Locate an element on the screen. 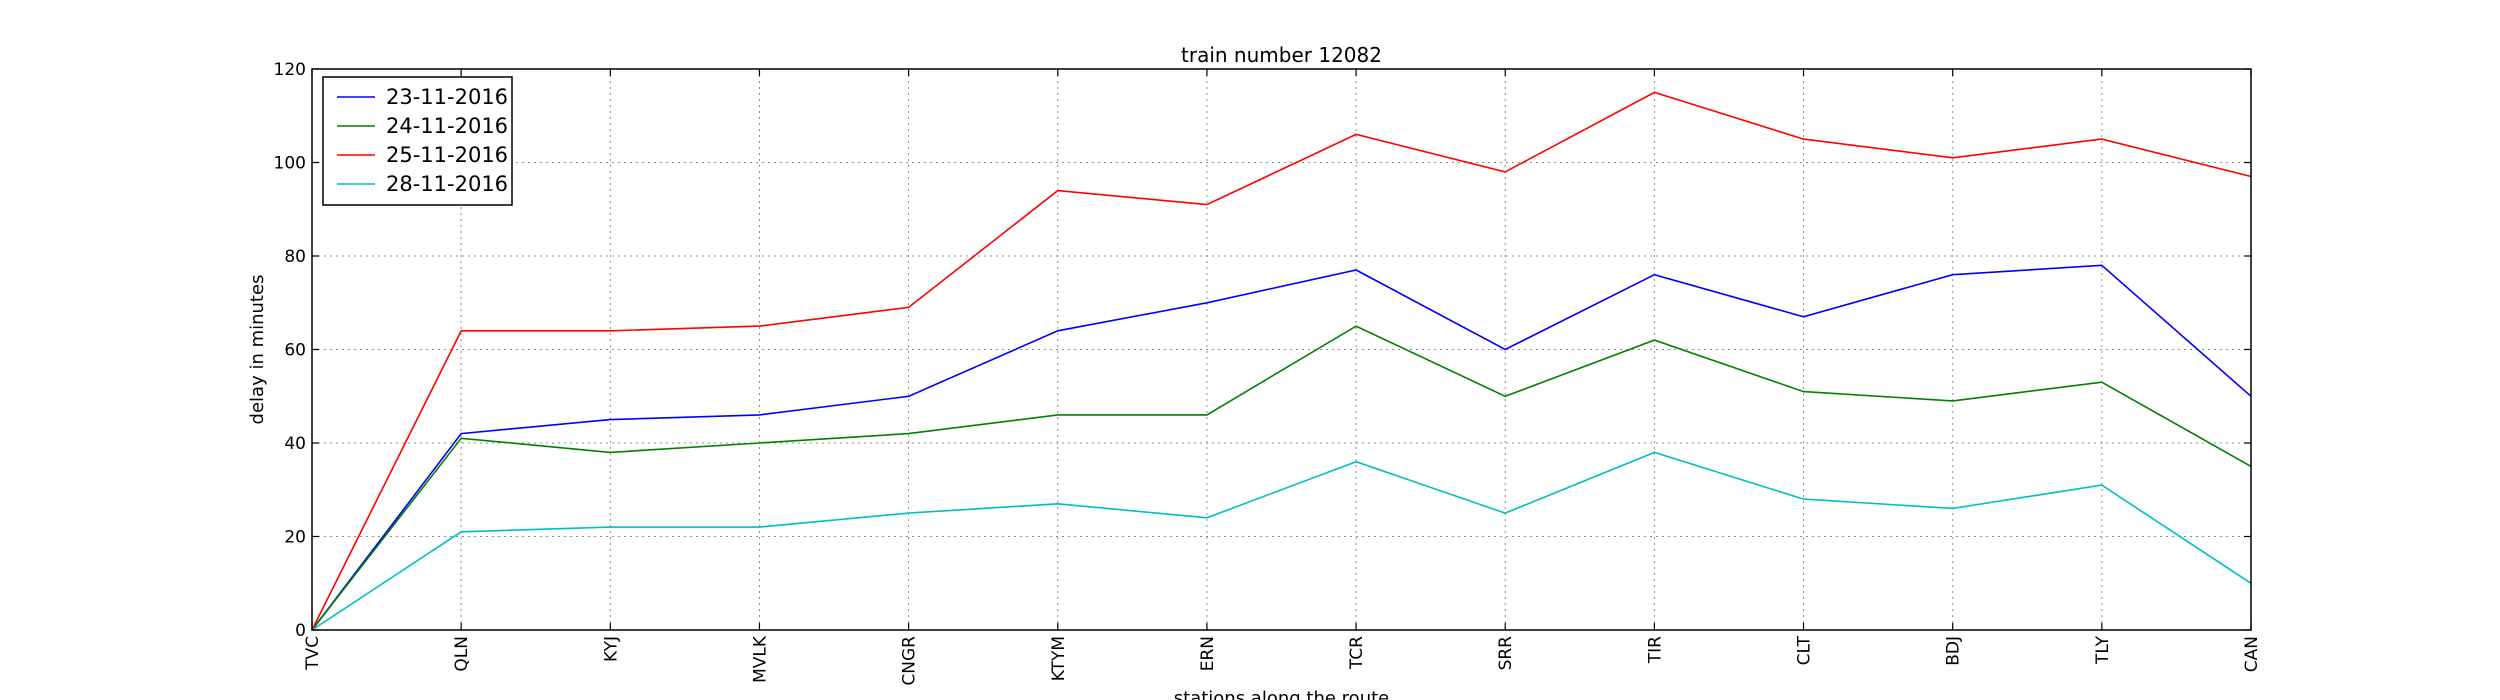 This screenshot has height=700, width=2500. x-tick-label: KYJ is located at coordinates (611, 649).